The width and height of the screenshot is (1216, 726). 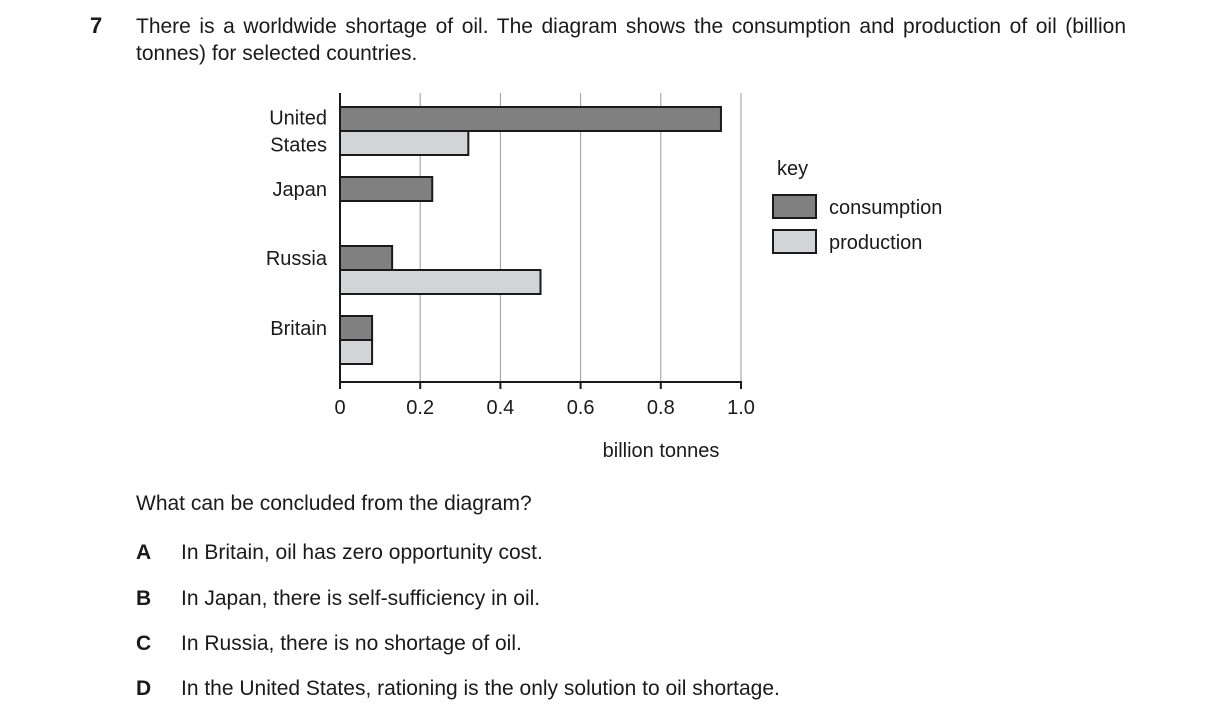 I want to click on legend-label-production: production, so click(x=875, y=243).